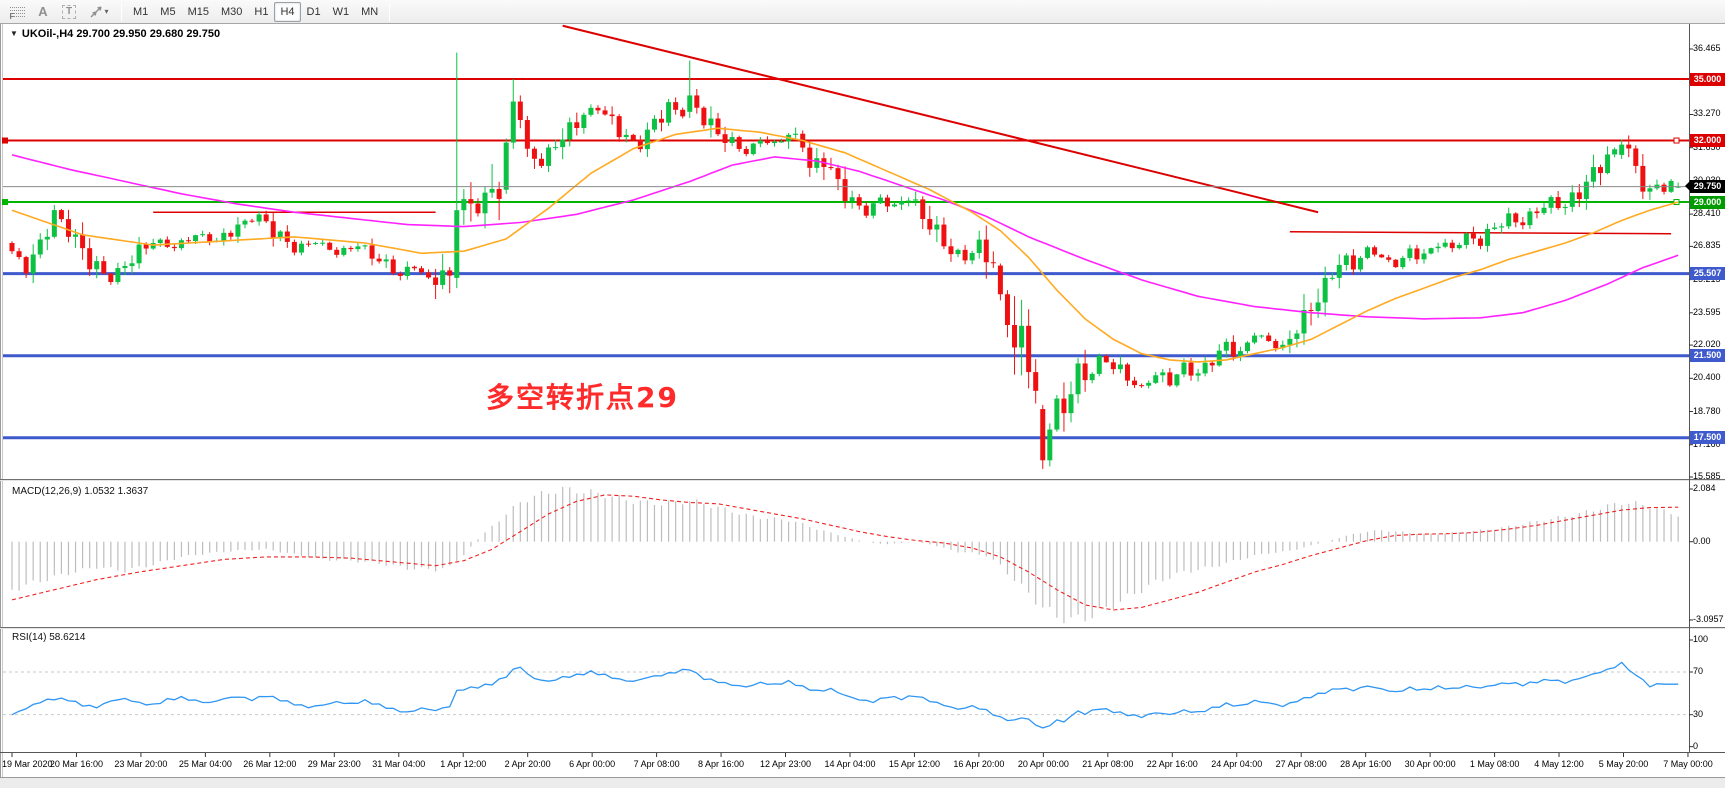  I want to click on text-t-icon: T, so click(69, 11).